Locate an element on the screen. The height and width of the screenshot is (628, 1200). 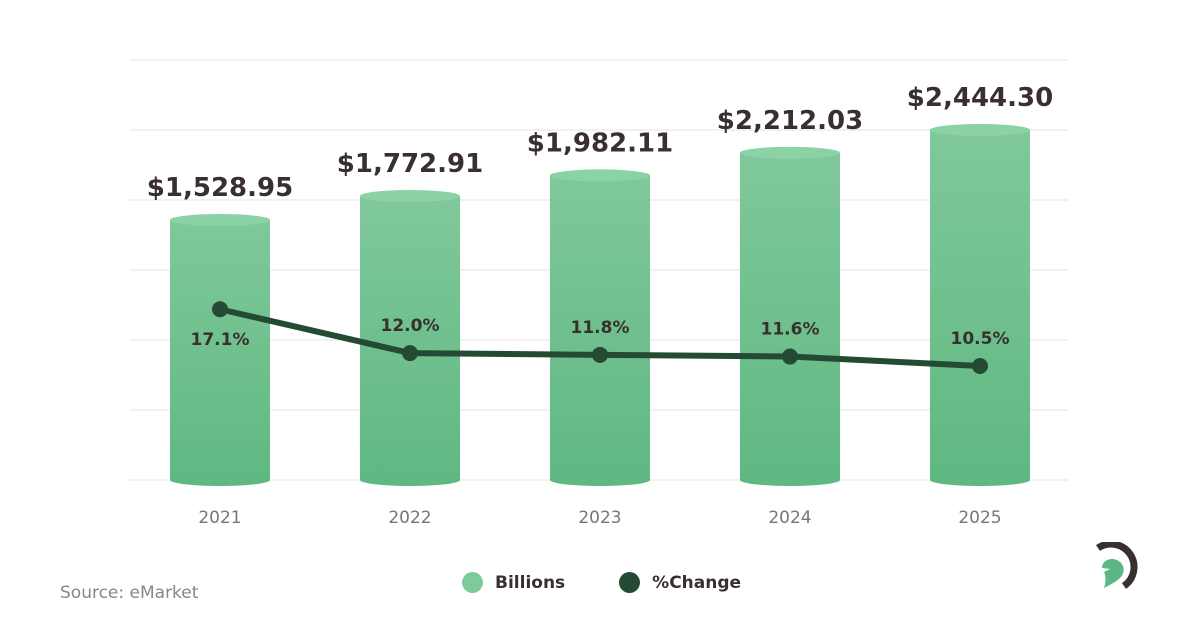
legend: Billions %Change is located at coordinates (601, 582).